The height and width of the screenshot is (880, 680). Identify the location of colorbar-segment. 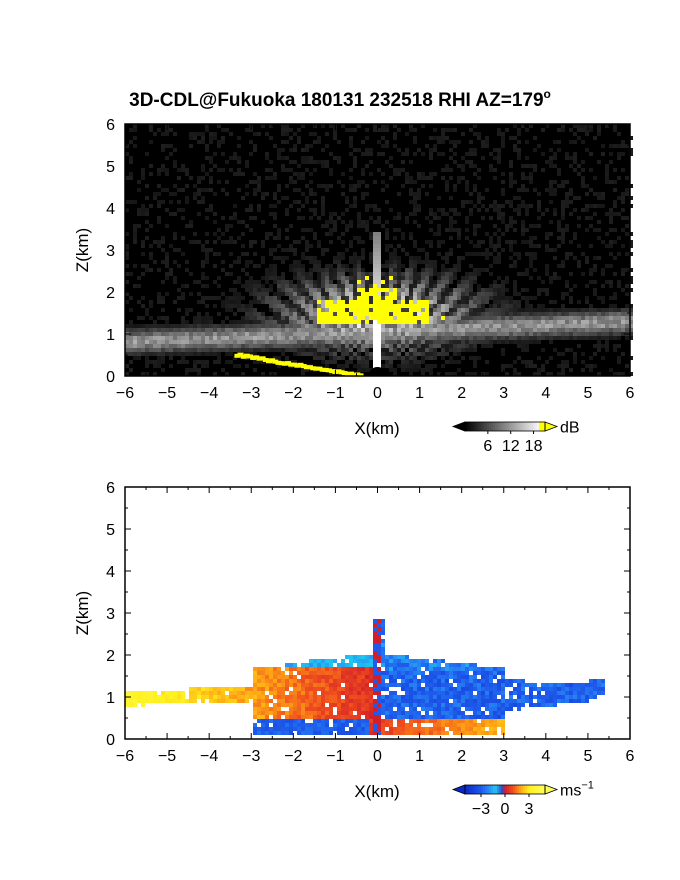
(506, 426).